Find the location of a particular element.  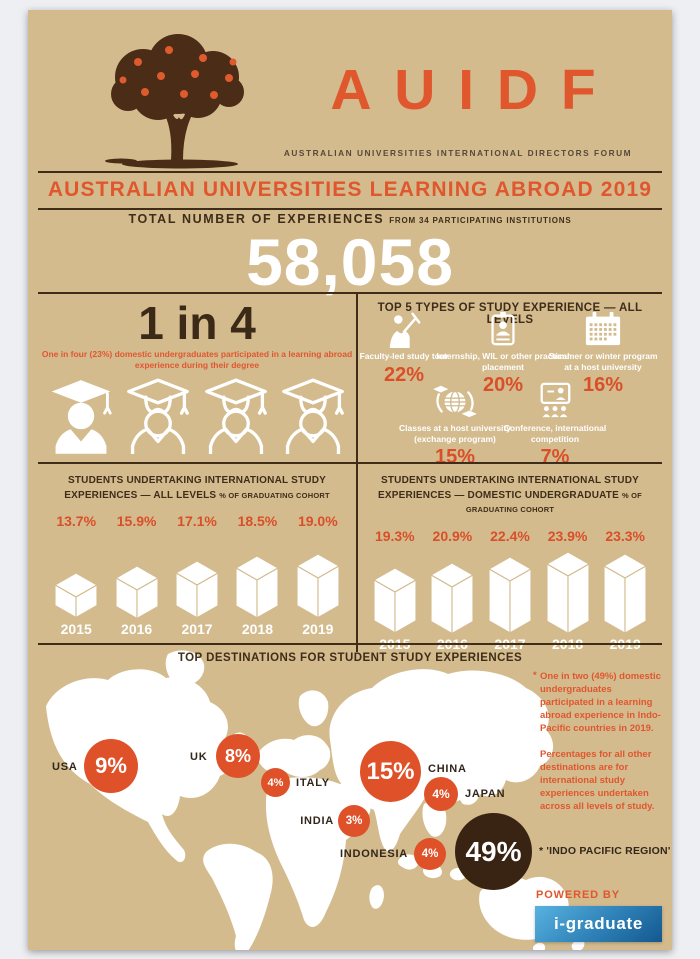

top5-item-faculty-led: Faculty-led study tour 22% is located at coordinates (404, 348).